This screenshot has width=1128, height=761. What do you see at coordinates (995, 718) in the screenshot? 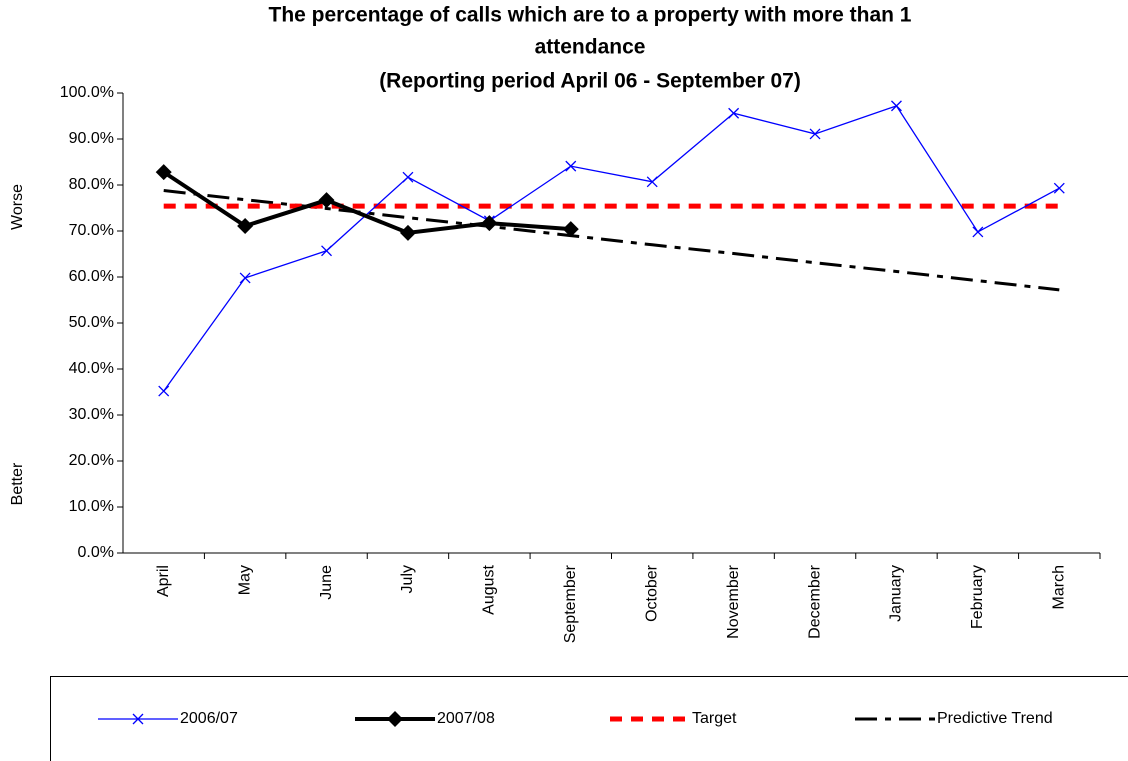
I see `legend-label: Predictive Trend` at bounding box center [995, 718].